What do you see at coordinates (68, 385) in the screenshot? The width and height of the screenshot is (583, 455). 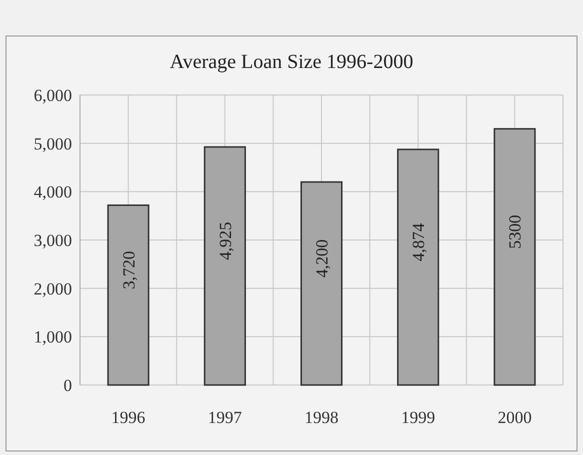 I see `y-tick-label: 0` at bounding box center [68, 385].